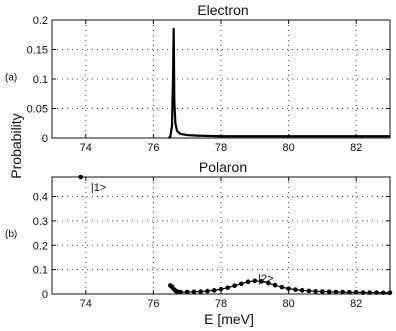 The height and width of the screenshot is (331, 396). I want to click on polaron-panel-title: Polaron, so click(223, 167).